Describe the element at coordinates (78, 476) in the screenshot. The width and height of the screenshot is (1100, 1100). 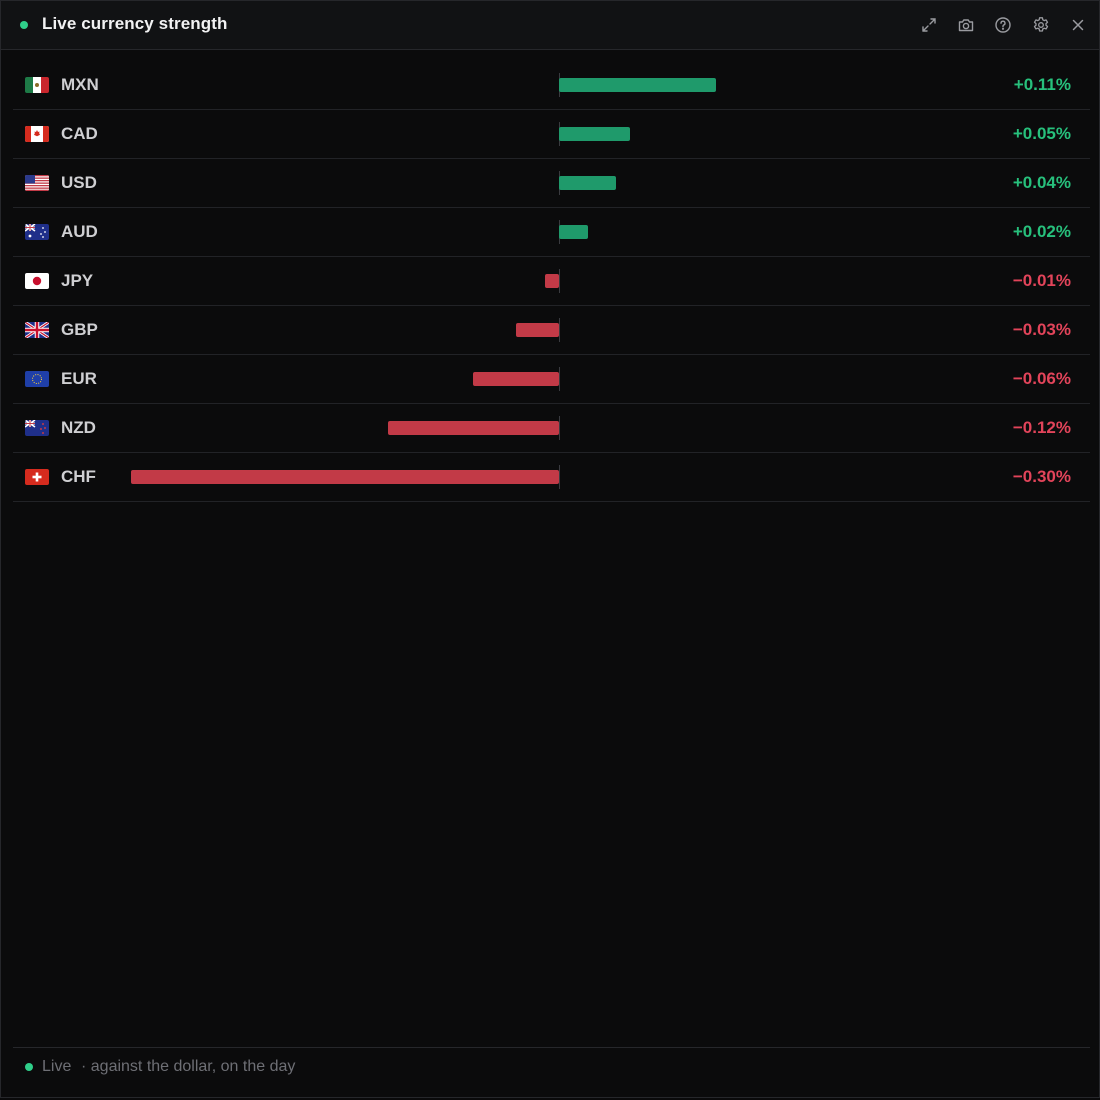
I see `currency-code: CHF` at that location.